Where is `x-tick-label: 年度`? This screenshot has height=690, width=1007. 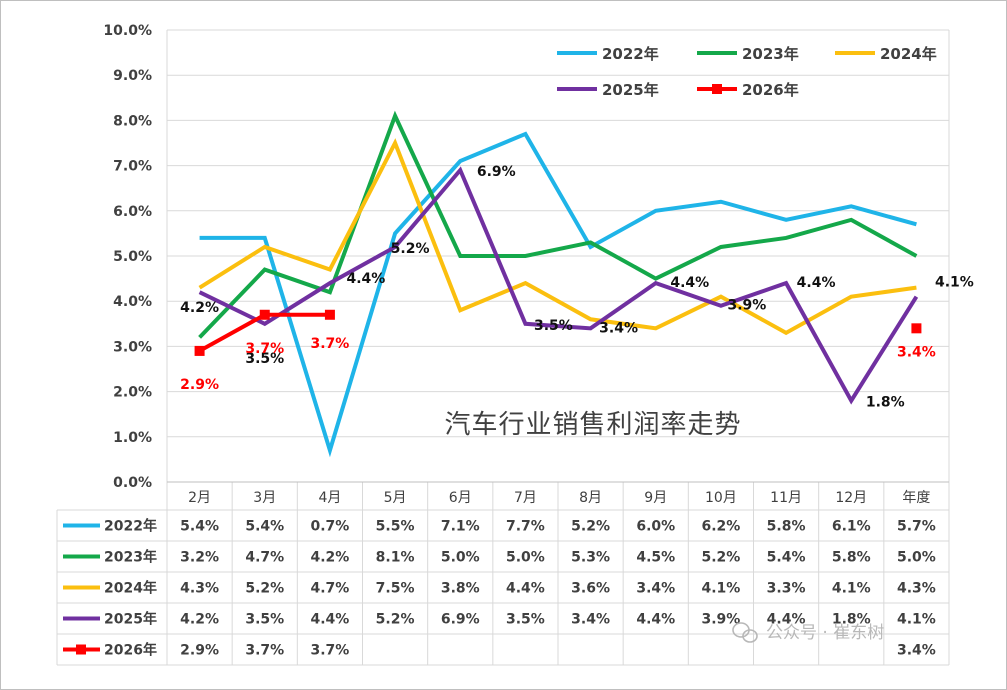
x-tick-label: 年度 is located at coordinates (916, 498).